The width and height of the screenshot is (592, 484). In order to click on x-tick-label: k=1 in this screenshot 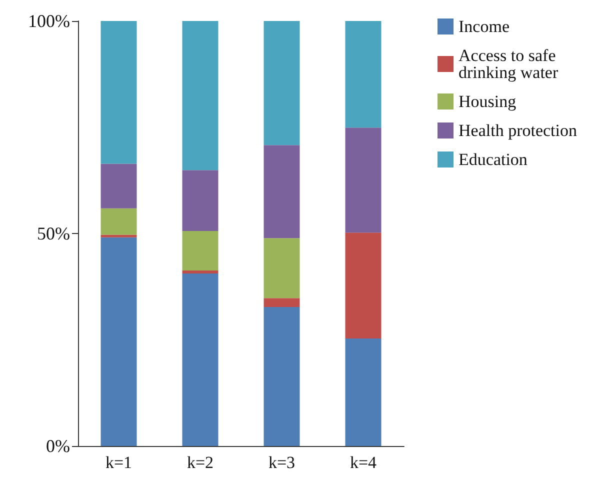, I will do `click(118, 462)`.